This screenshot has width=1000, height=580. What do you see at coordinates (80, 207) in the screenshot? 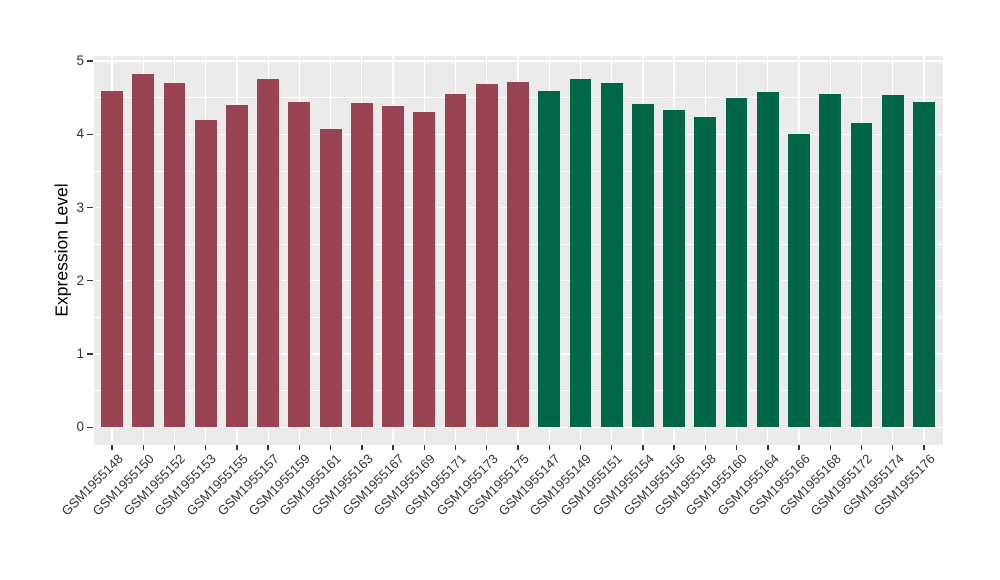
I see `y-tick-label: 3` at bounding box center [80, 207].